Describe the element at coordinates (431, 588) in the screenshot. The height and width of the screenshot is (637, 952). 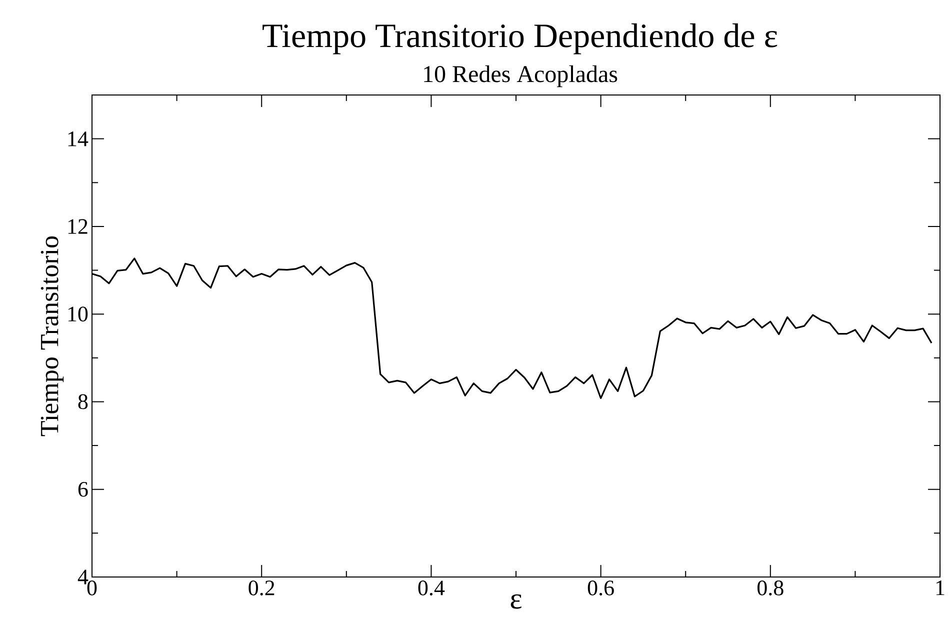
I see `x-tick-label: 0.4` at that location.